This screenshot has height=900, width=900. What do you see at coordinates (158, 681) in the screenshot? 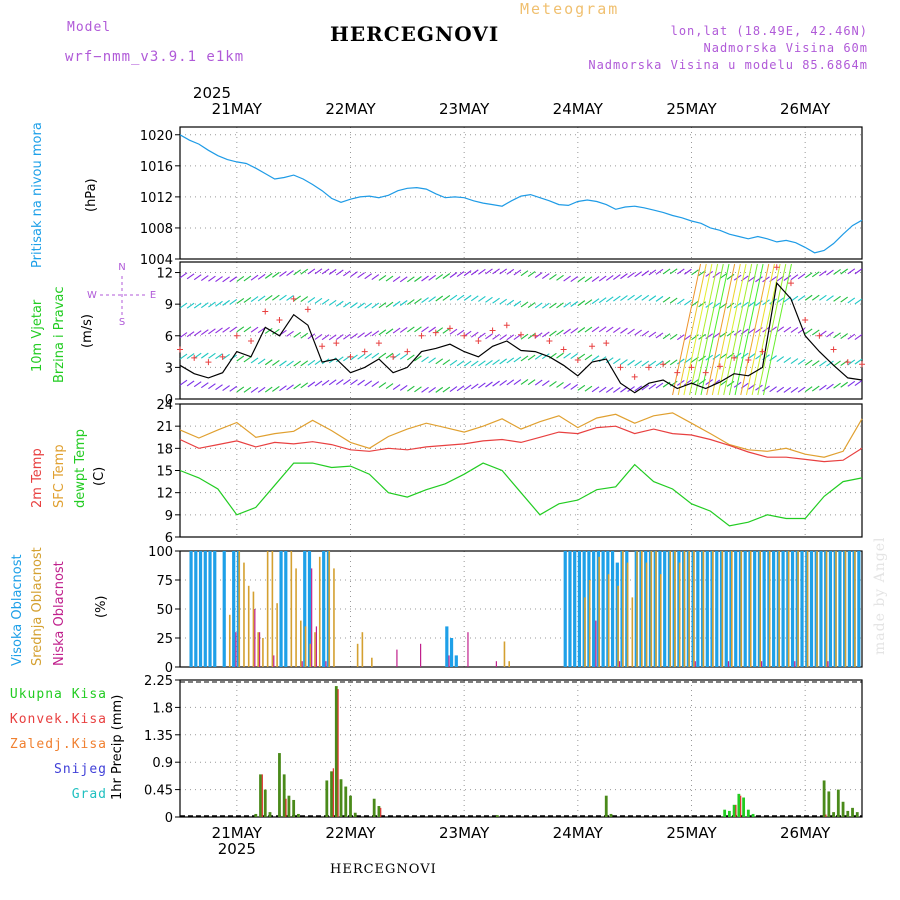
I see `y-tick-label: 2.25` at bounding box center [158, 681].